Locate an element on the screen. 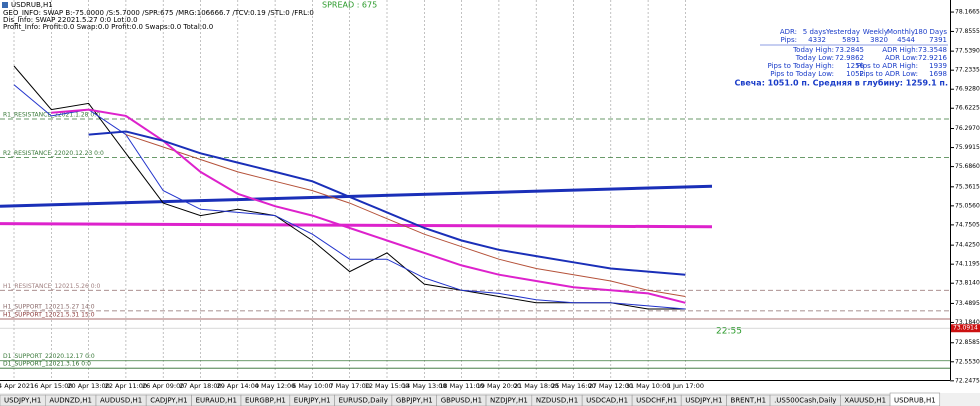 The image size is (980, 406). chart-tab: EURGBP,H1 is located at coordinates (265, 400).